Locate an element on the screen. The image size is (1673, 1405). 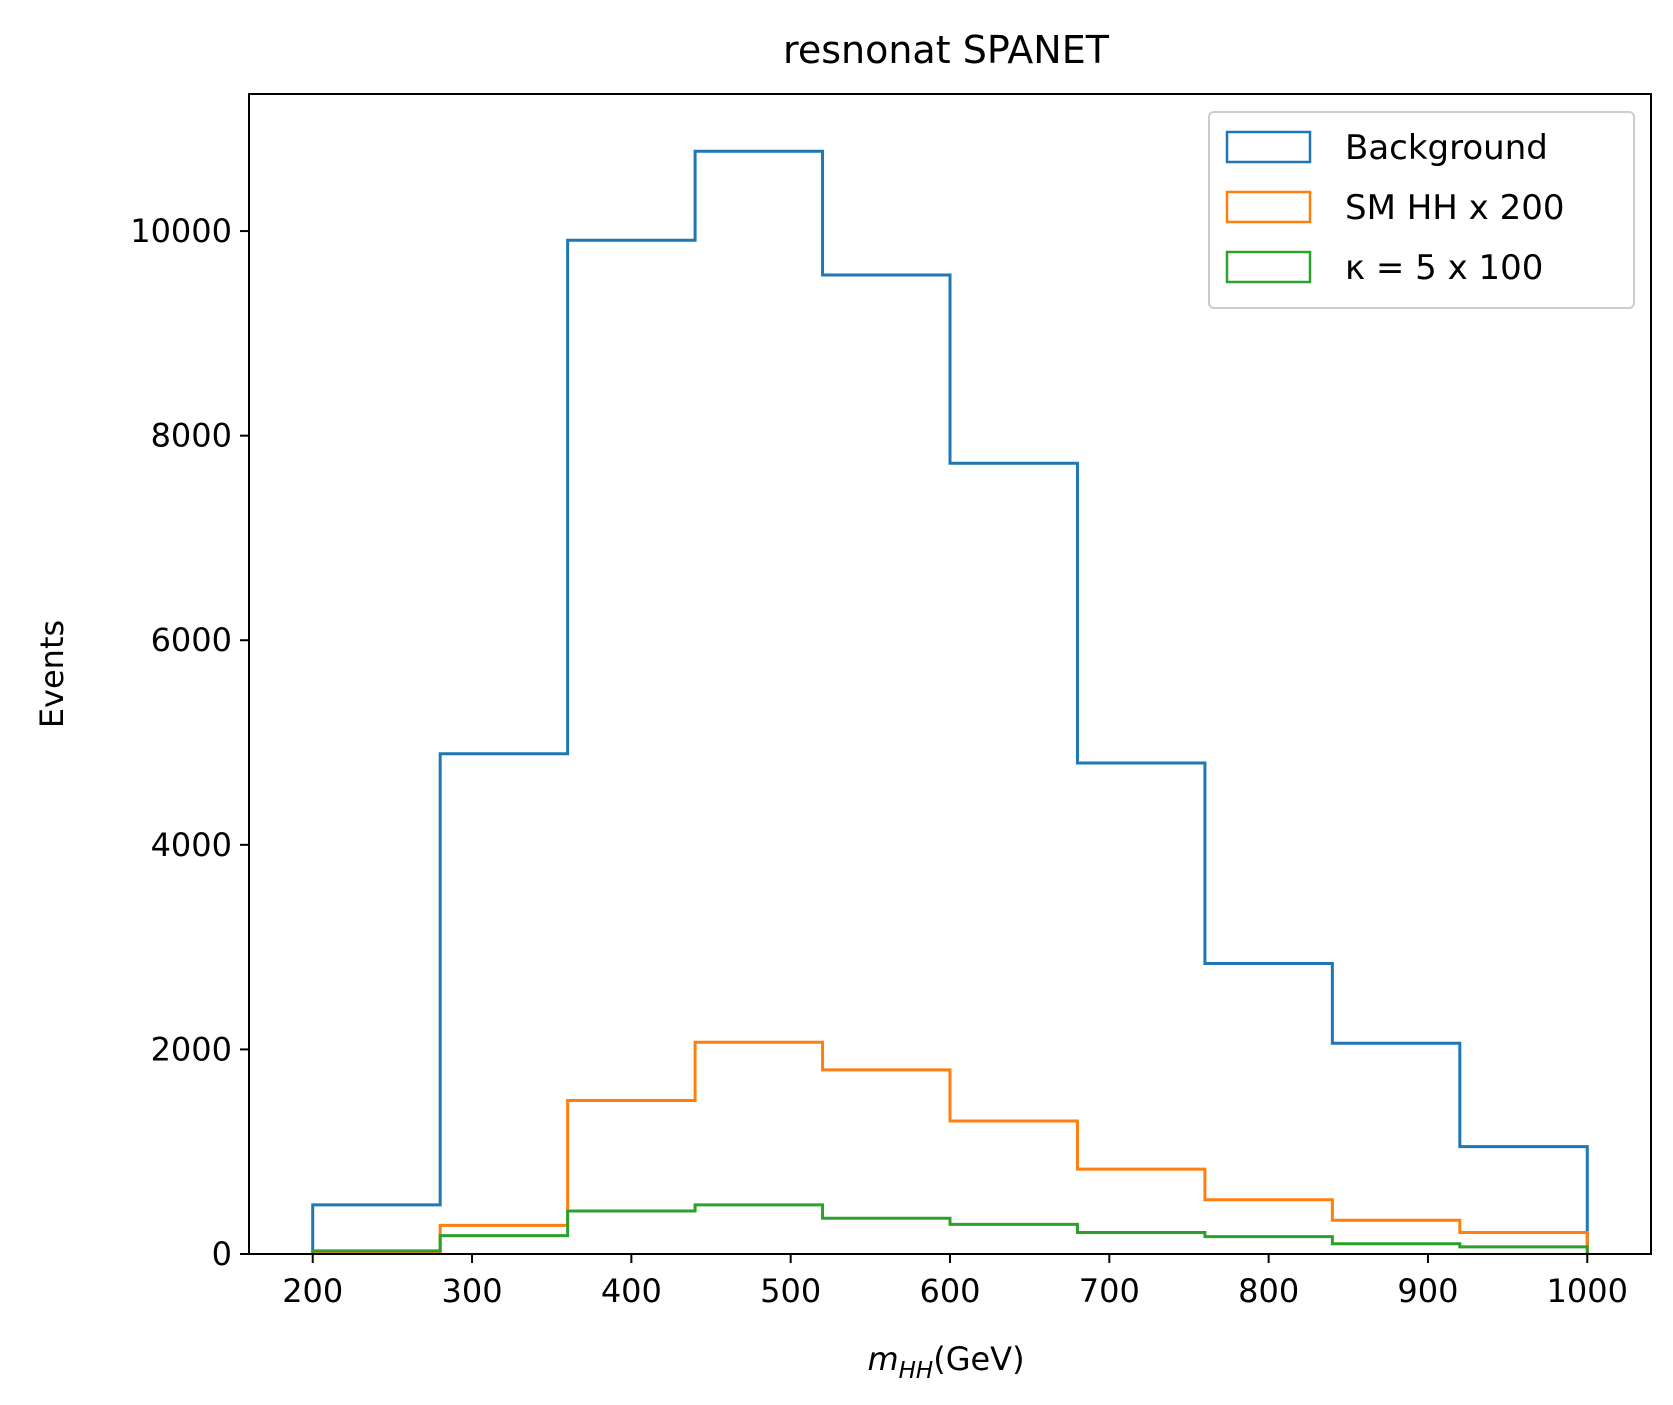
x-axis-label-unit: (GeV) is located at coordinates (978, 1359).